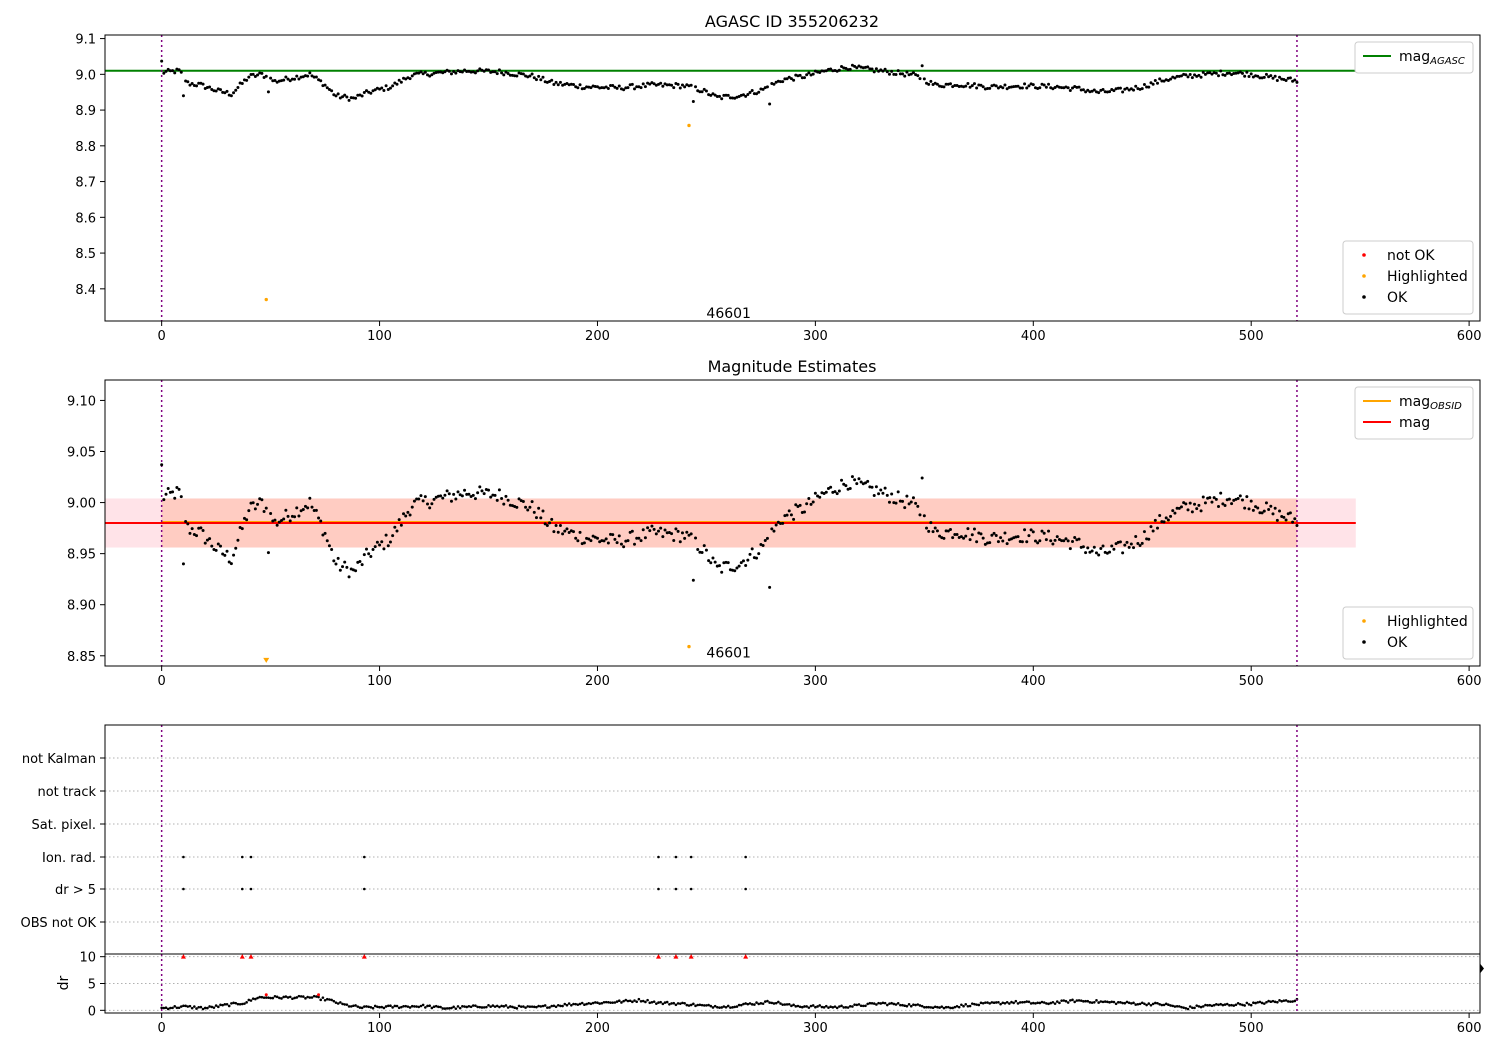  What do you see at coordinates (81, 657) in the screenshot?
I see `y-tick-label: 8.85` at bounding box center [81, 657].